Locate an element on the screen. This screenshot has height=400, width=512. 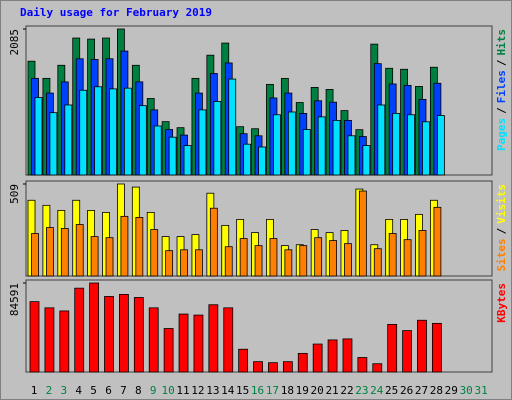
legend-entry: KBytes is located at coordinates (501, 303).